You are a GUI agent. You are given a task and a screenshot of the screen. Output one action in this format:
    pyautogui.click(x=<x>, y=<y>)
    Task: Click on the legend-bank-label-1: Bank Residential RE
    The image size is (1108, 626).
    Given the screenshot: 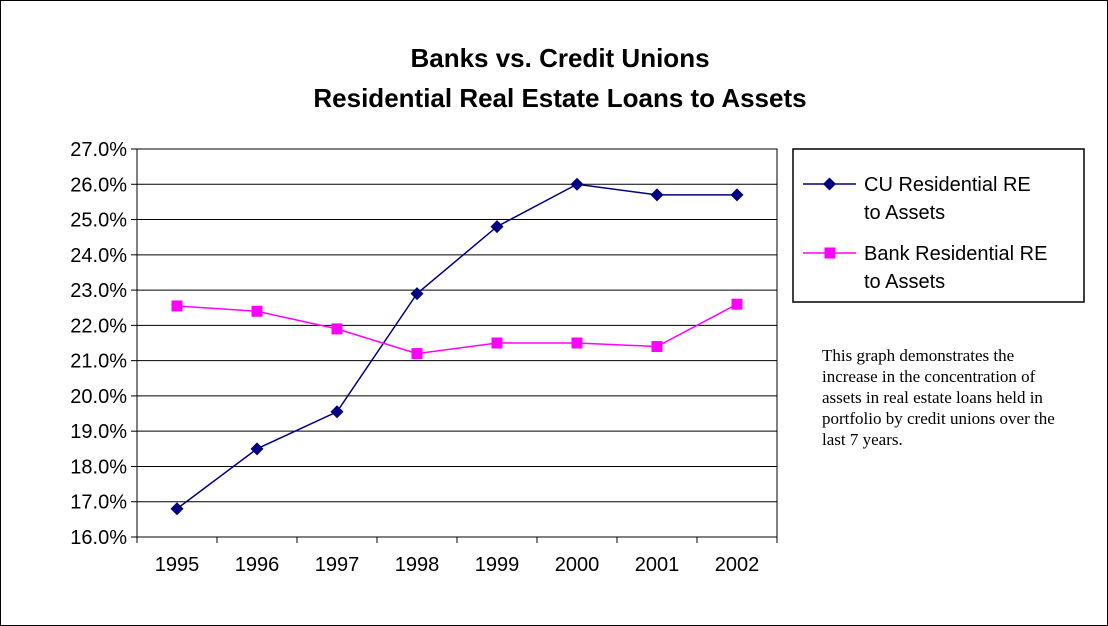 What is the action you would take?
    pyautogui.click(x=955, y=254)
    